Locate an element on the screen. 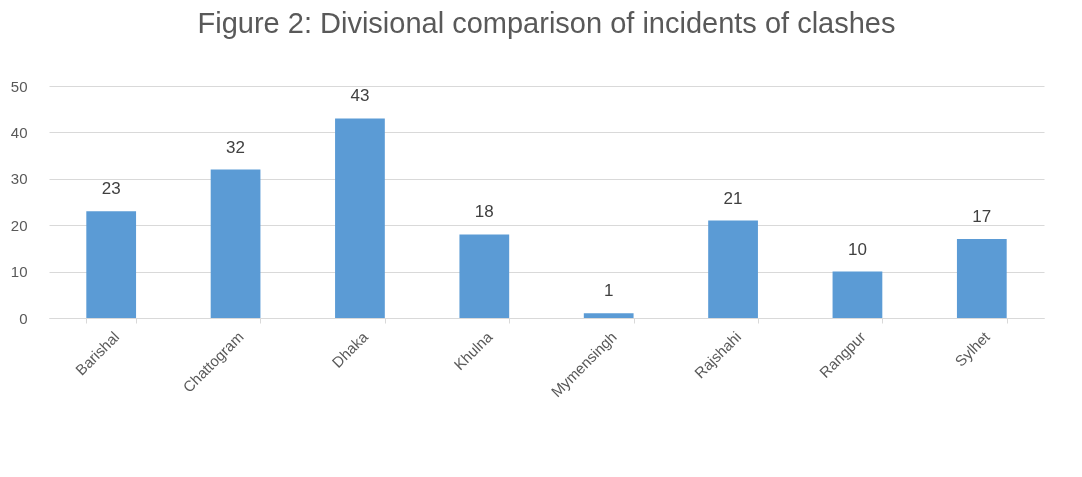 The width and height of the screenshot is (1082, 477). data-label: 10 is located at coordinates (857, 249).